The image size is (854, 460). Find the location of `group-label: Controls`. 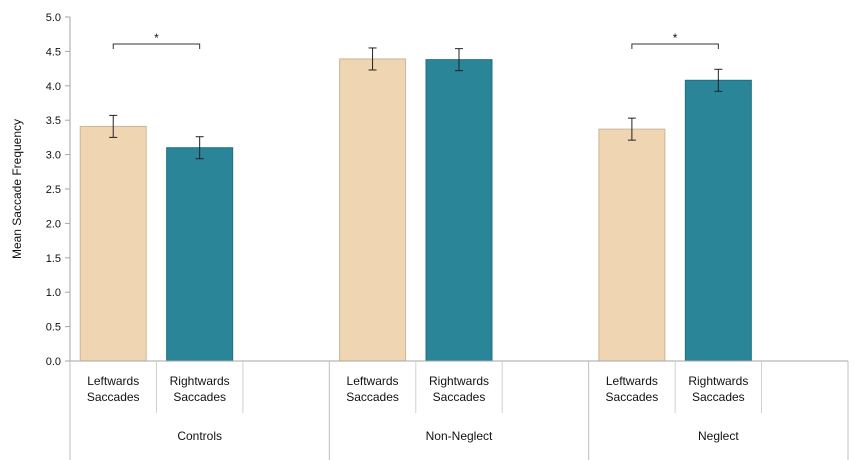

group-label: Controls is located at coordinates (199, 436).